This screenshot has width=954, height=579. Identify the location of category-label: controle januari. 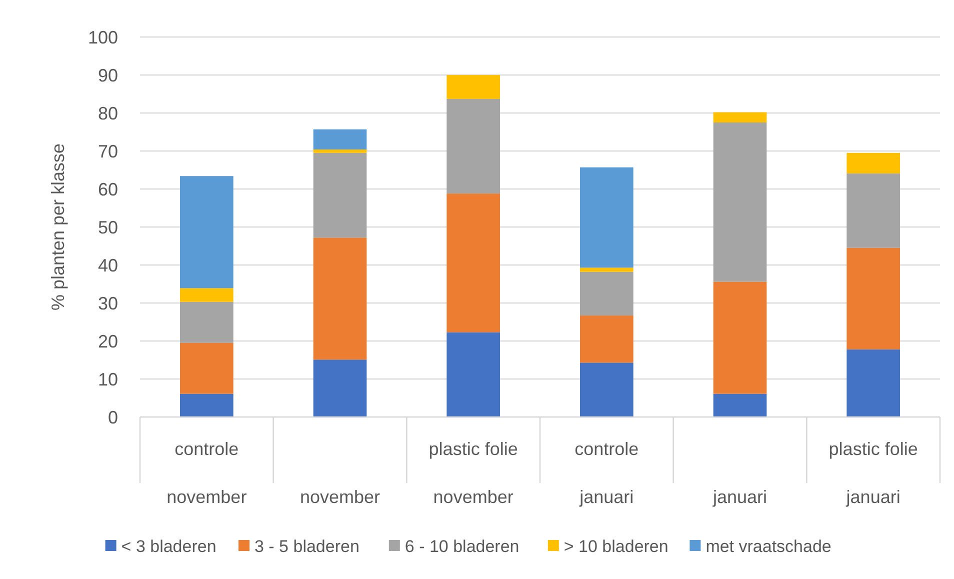
(606, 473).